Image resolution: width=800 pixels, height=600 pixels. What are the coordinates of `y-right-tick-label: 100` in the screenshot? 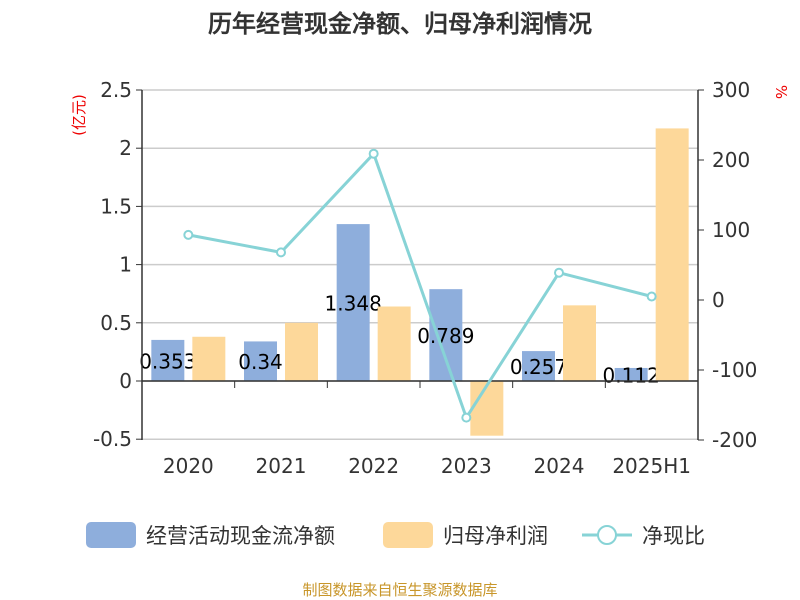 It's located at (731, 230).